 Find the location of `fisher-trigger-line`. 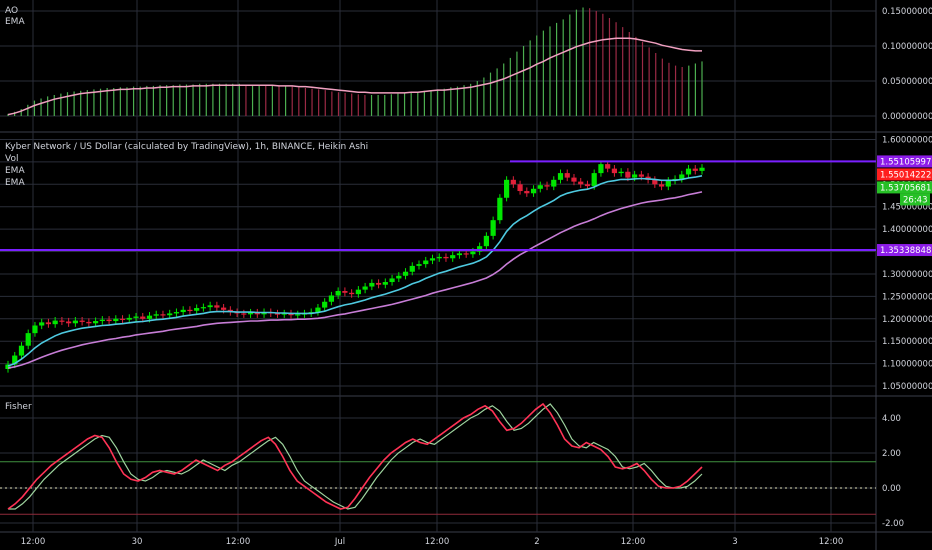

fisher-trigger-line is located at coordinates (355, 456).